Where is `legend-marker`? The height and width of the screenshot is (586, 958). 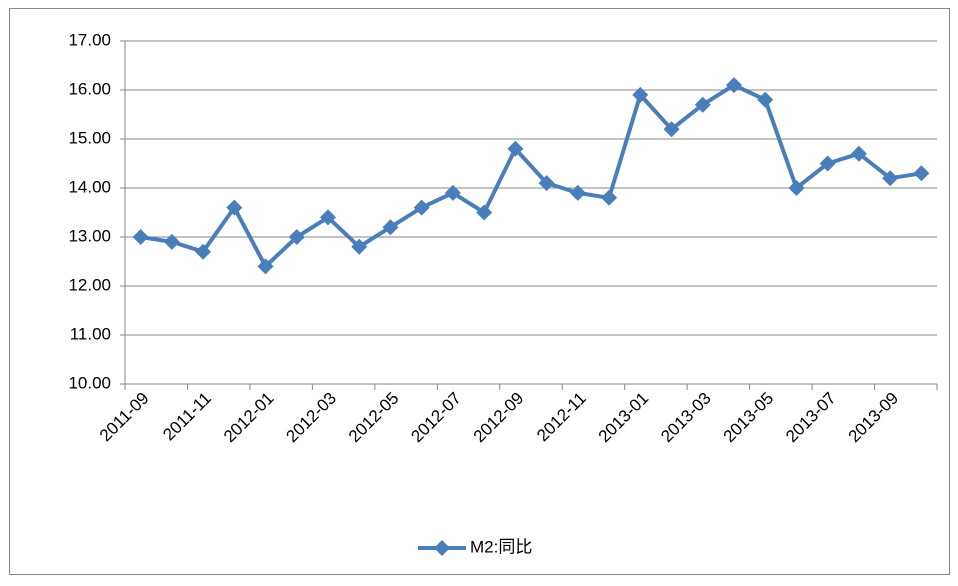
legend-marker is located at coordinates (442, 548).